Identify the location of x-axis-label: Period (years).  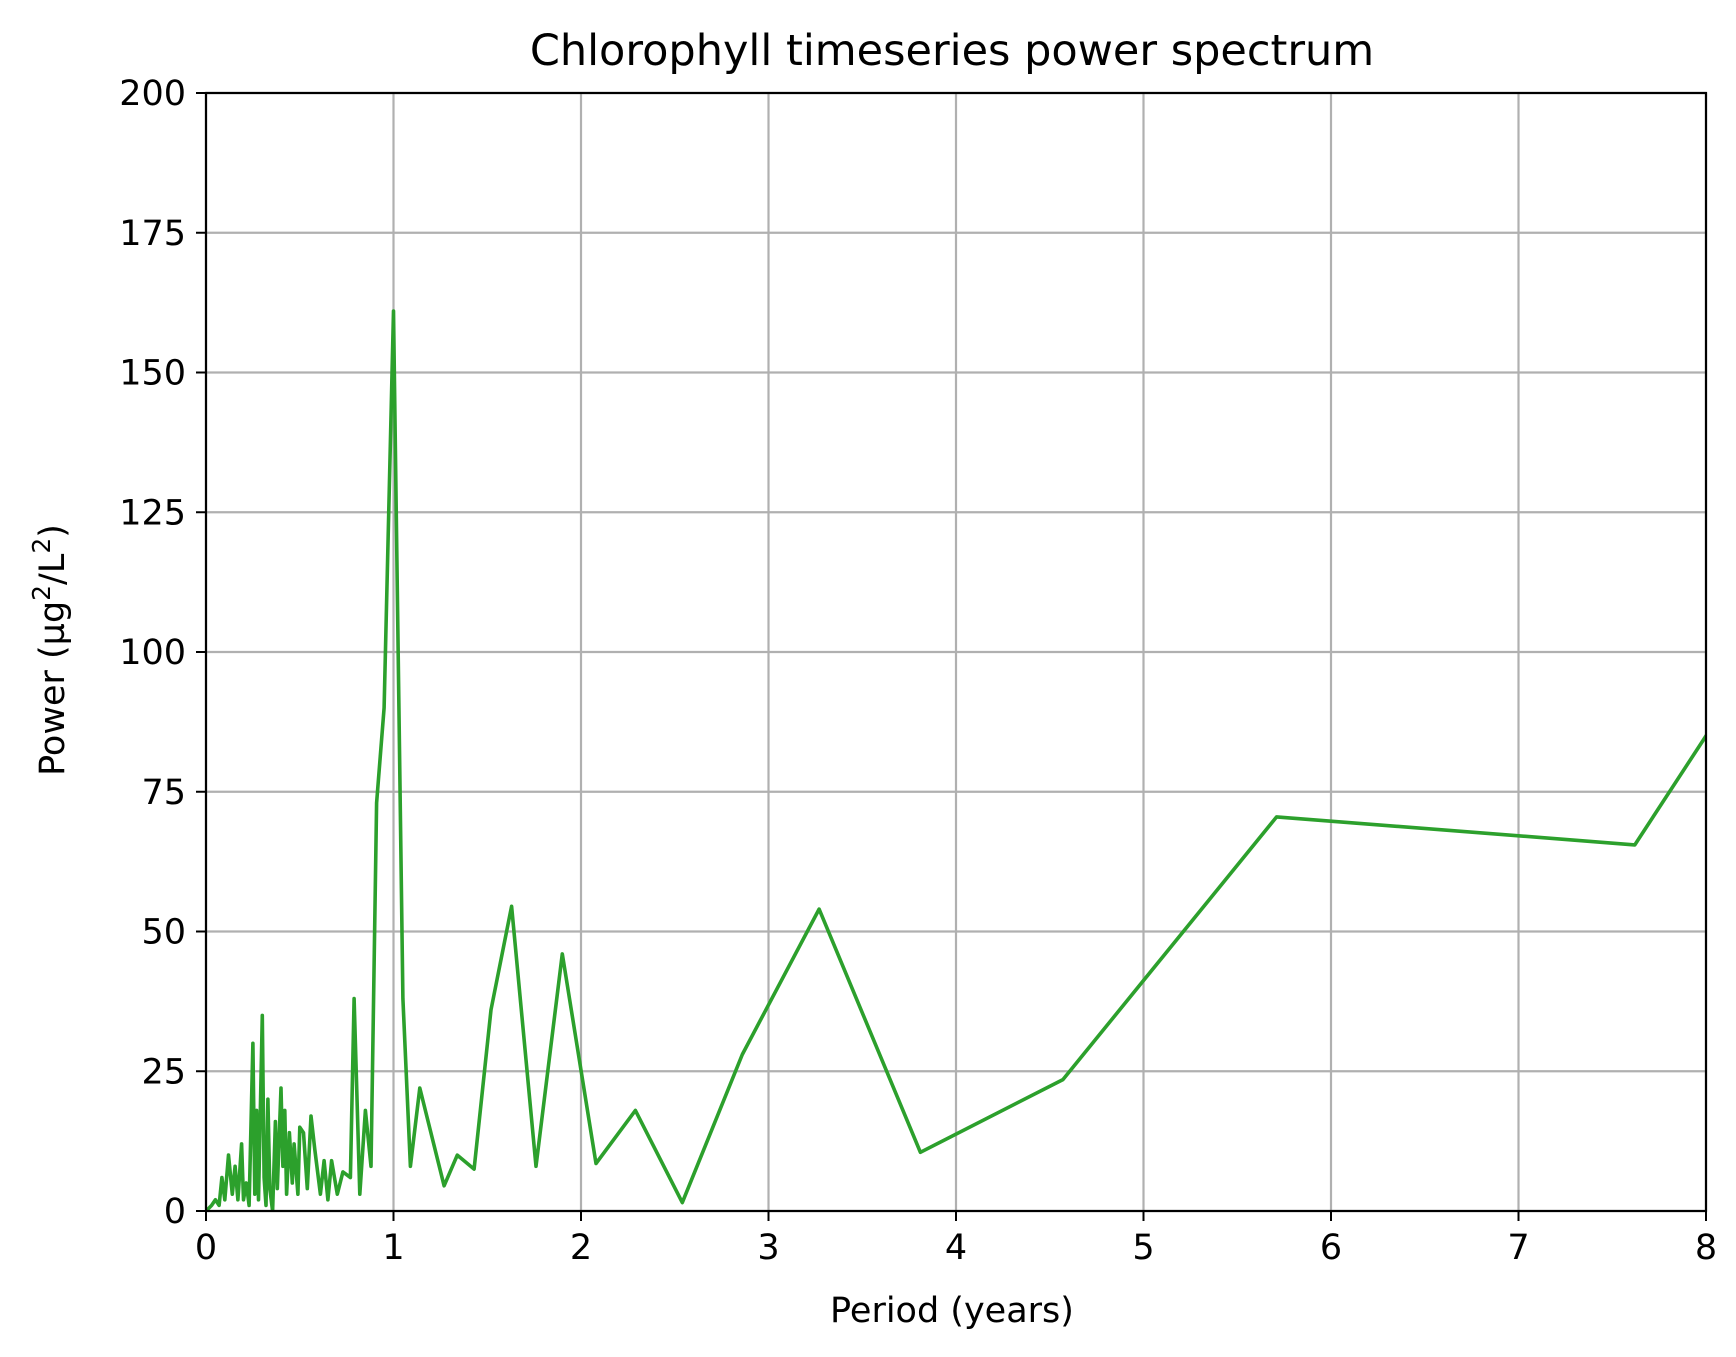
(952, 1311).